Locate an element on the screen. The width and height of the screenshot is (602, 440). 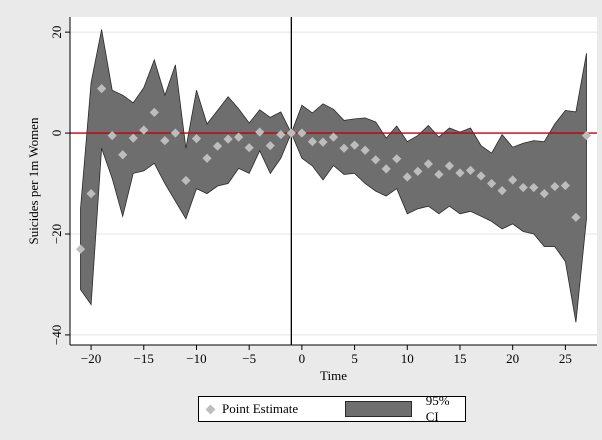
y-axis-label: Suicides per 1m Women is located at coordinates (33, 180).